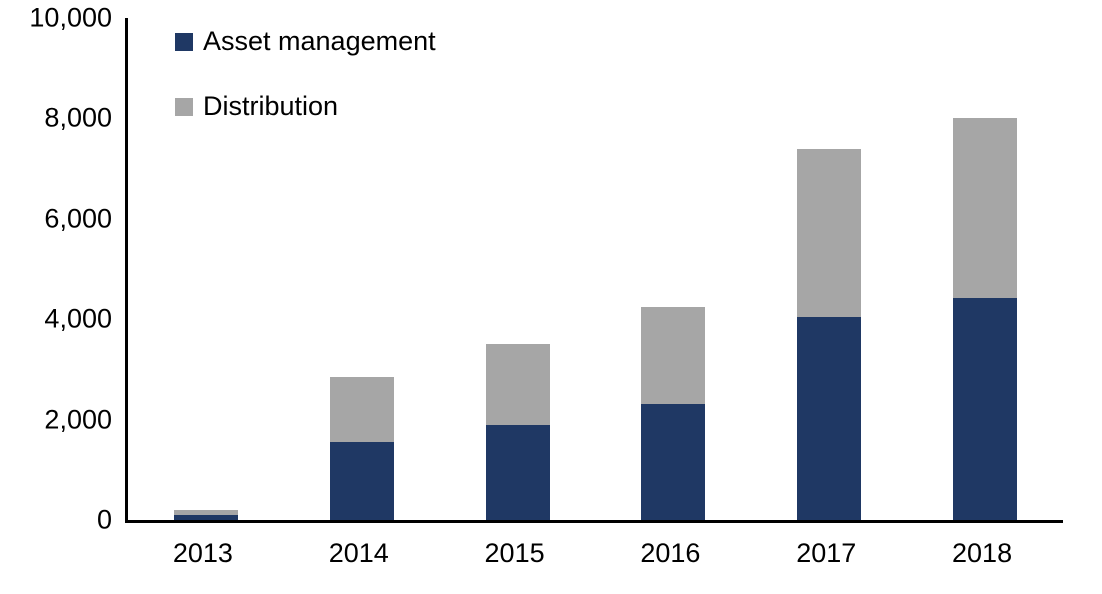 This screenshot has width=1102, height=594. What do you see at coordinates (78, 218) in the screenshot?
I see `y-axis-tick-label: 6,000` at bounding box center [78, 218].